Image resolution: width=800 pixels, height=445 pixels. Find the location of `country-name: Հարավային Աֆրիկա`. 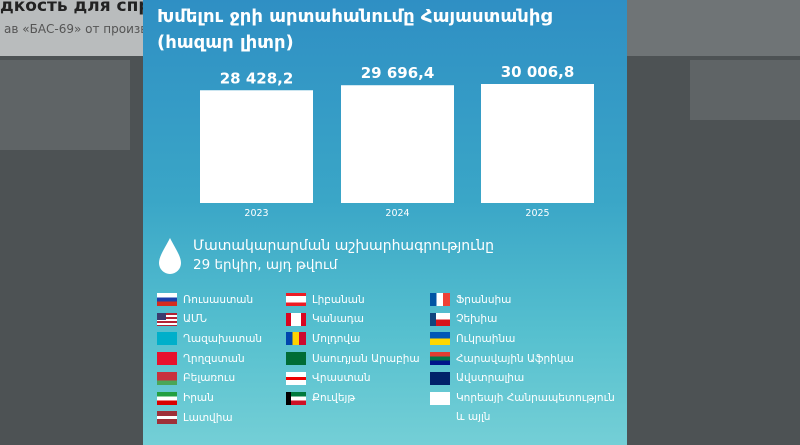

country-name: Հարավային Աֆրիկա is located at coordinates (515, 358).